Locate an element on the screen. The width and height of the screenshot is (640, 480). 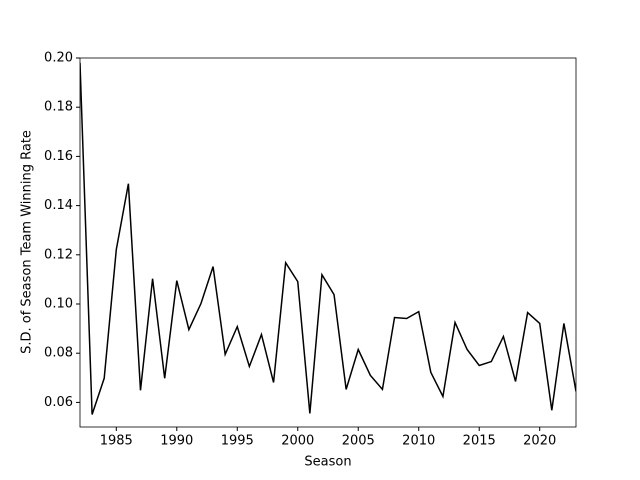
y-tick-label: 0.14 is located at coordinates (58, 205).